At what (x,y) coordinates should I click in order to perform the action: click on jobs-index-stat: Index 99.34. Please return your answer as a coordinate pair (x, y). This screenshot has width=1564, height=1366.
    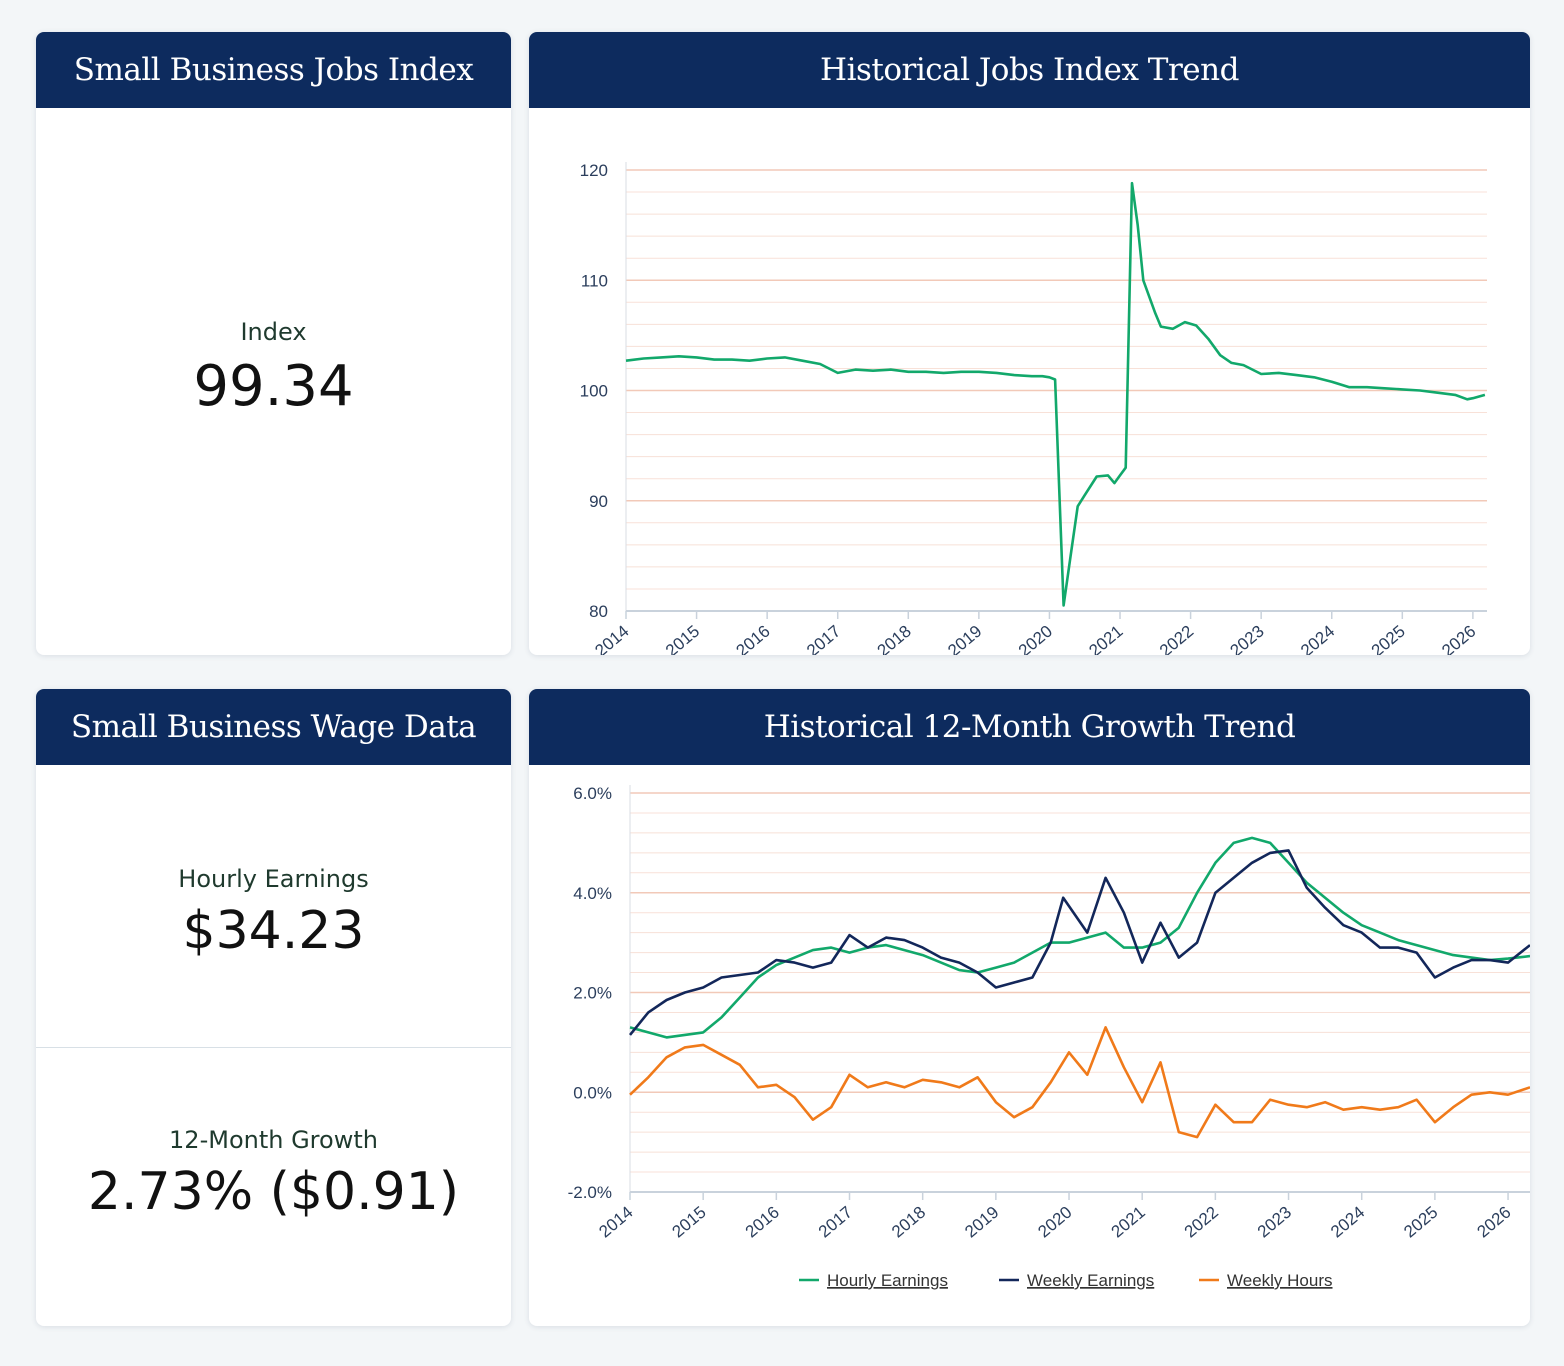
    Looking at the image, I should click on (273, 368).